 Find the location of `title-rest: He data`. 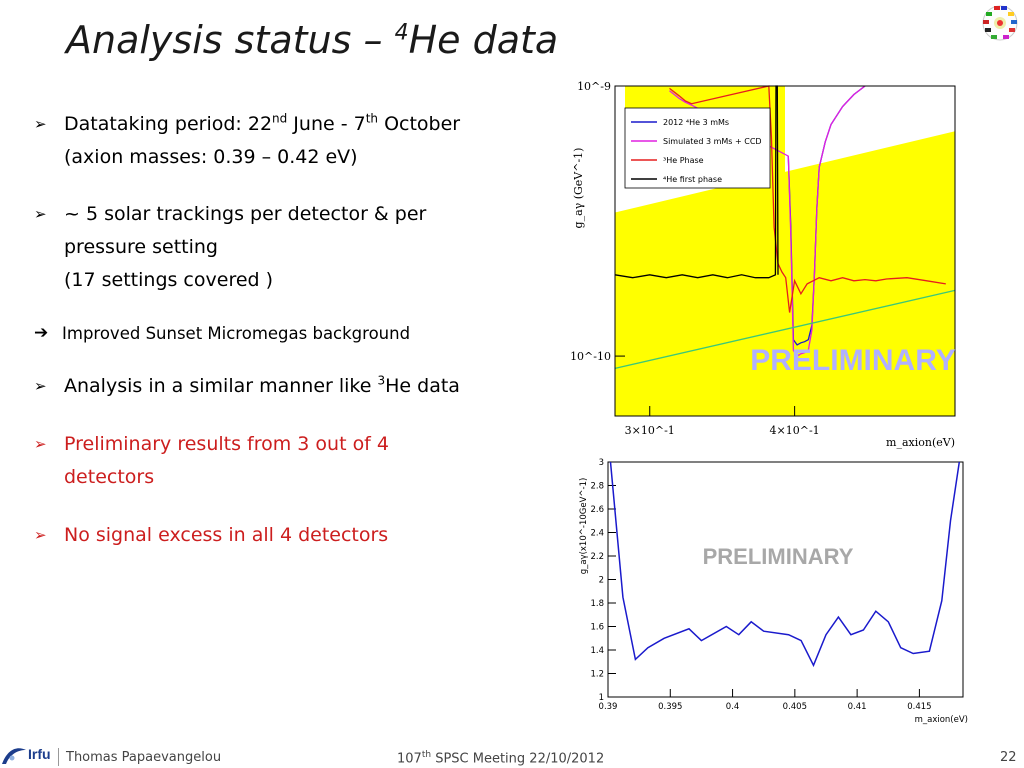

title-rest: He data is located at coordinates (483, 40).